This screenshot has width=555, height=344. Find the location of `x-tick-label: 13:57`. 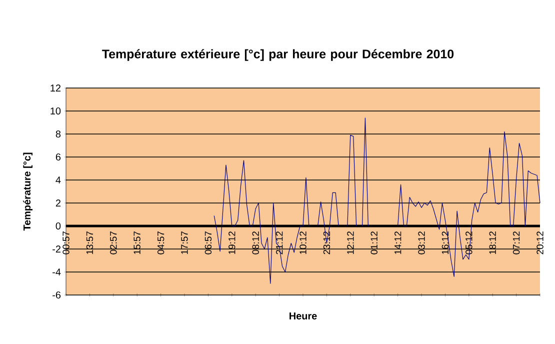

x-tick-label: 13:57 is located at coordinates (90, 242).